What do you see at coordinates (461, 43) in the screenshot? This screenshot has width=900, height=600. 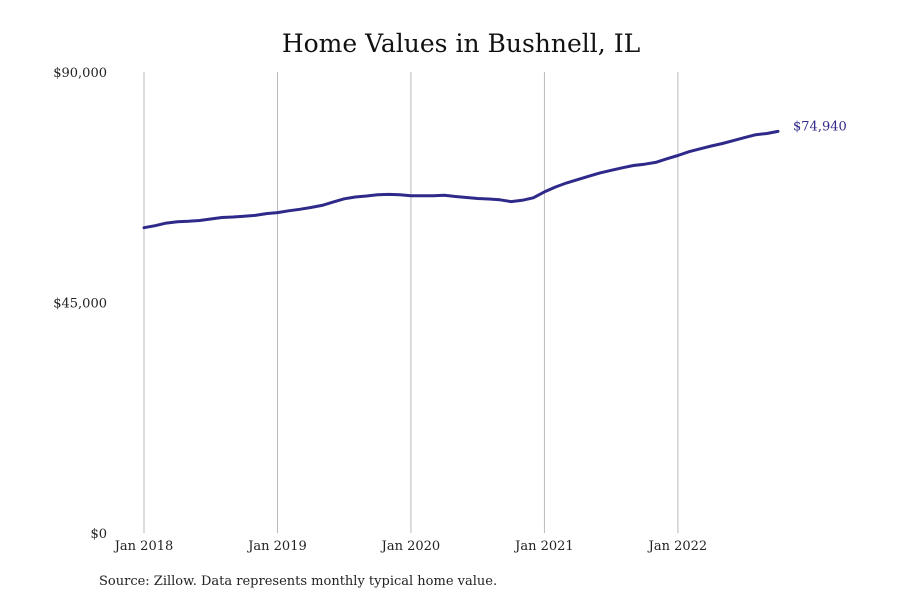 I see `chart-title: Home Values in Bushnell, IL` at bounding box center [461, 43].